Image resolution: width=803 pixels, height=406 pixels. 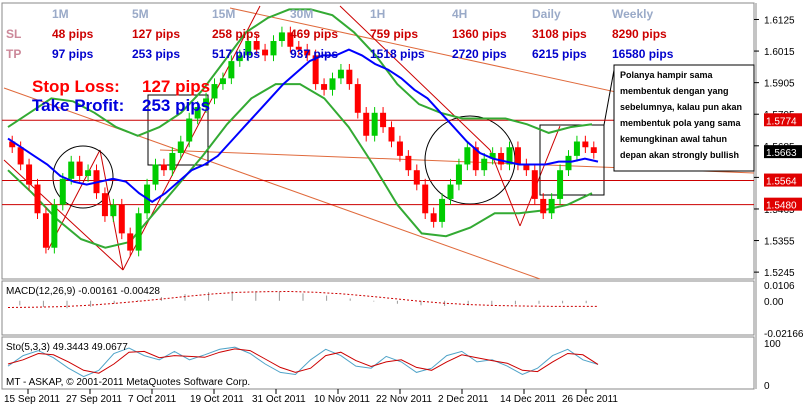 I want to click on x-tick-label-3: 19 Oct 2011, so click(x=217, y=399).